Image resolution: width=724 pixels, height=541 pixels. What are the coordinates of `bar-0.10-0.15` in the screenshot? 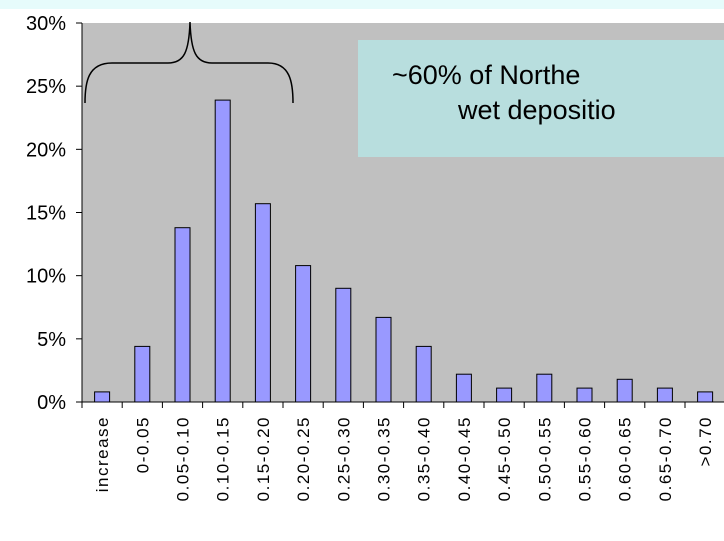 It's located at (222, 251).